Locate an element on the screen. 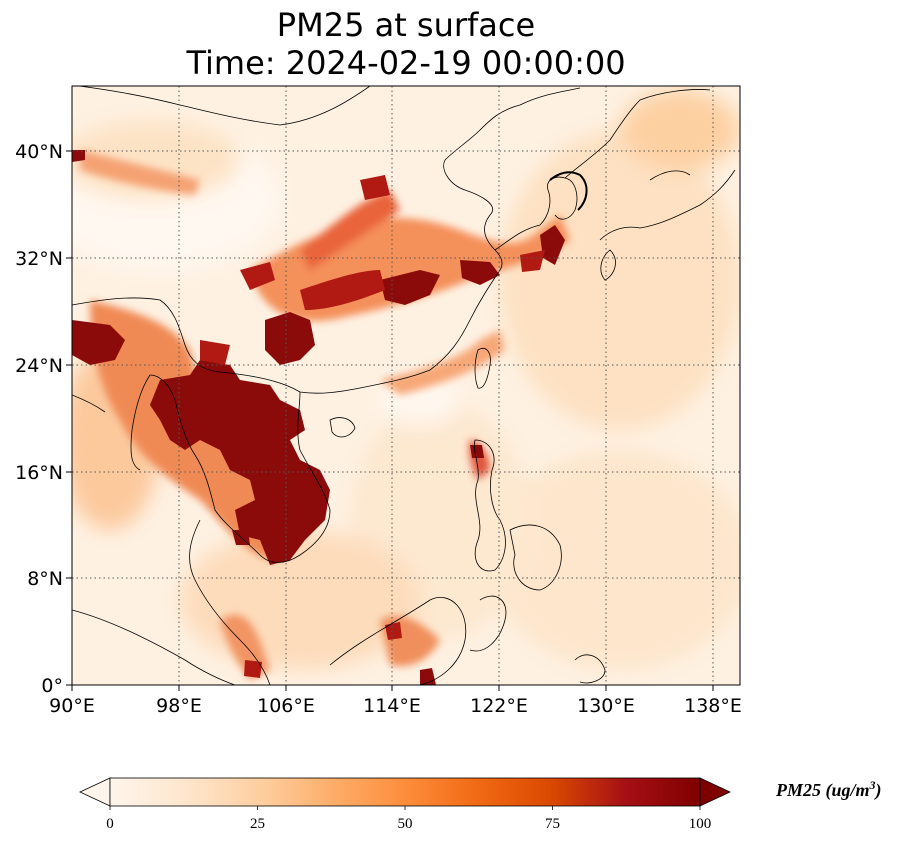 The image size is (913, 843). lat-tick-label: 40°N is located at coordinates (39, 152).